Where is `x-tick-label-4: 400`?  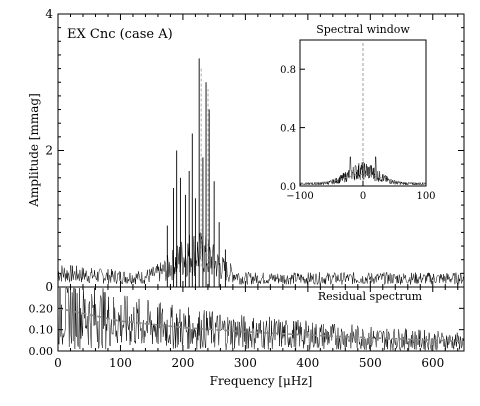 x-tick-label-4: 400 is located at coordinates (307, 363).